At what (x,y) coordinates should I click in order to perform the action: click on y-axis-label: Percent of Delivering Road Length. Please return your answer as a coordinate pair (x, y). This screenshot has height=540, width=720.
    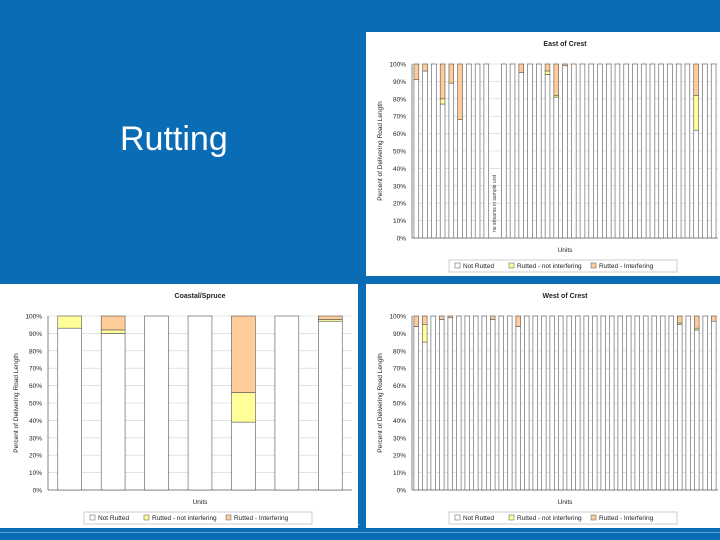
    Looking at the image, I should click on (16, 403).